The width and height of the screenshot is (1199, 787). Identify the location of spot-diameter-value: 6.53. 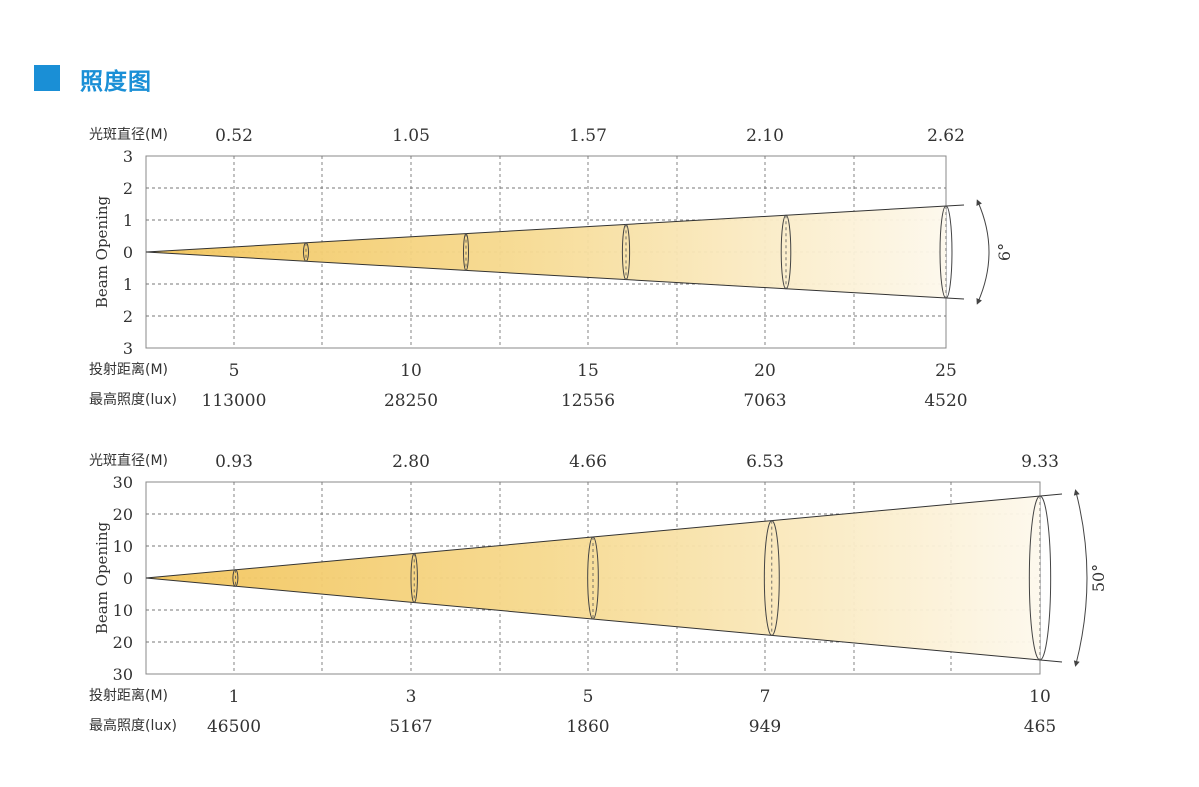
(765, 462).